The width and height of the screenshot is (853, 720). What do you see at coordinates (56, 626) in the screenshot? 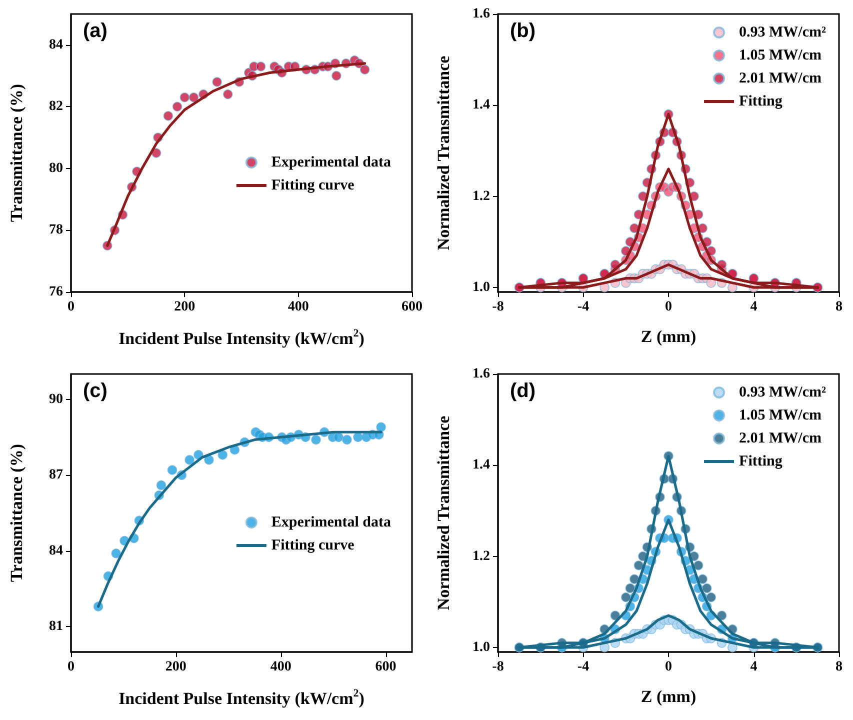
I see `y-tick-label: 81` at bounding box center [56, 626].